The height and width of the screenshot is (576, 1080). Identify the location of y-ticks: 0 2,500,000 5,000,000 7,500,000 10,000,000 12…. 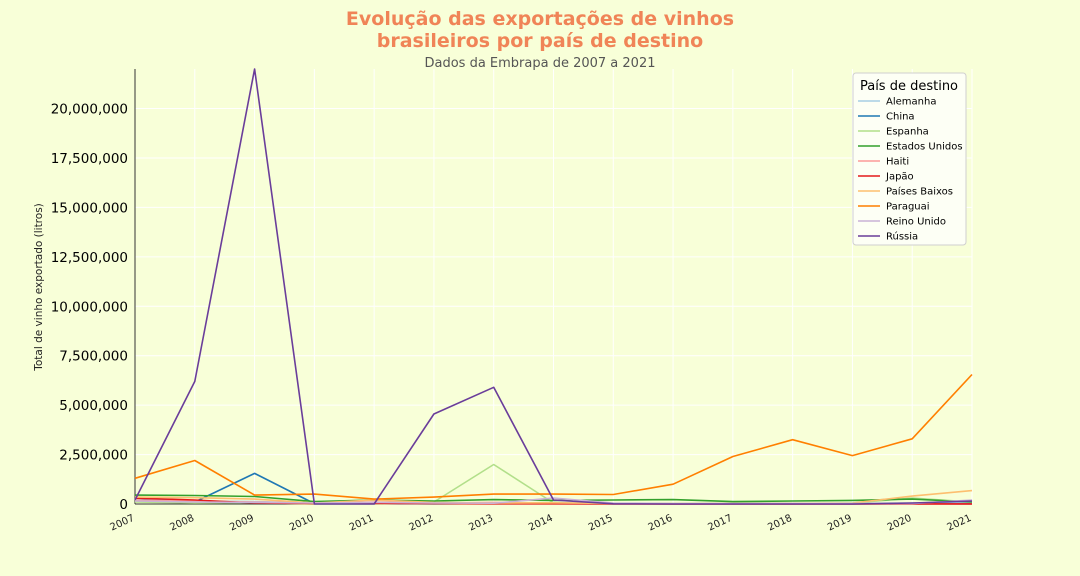
(89, 307).